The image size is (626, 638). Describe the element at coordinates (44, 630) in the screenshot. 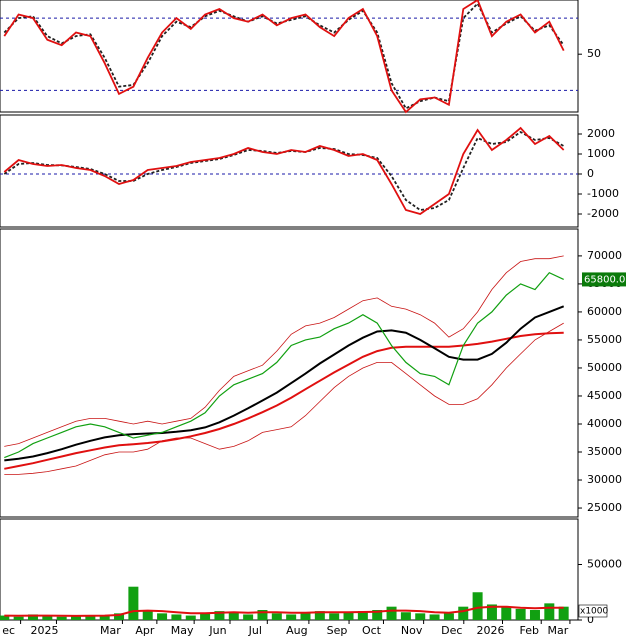

I see `x-tick-label: 2025` at that location.